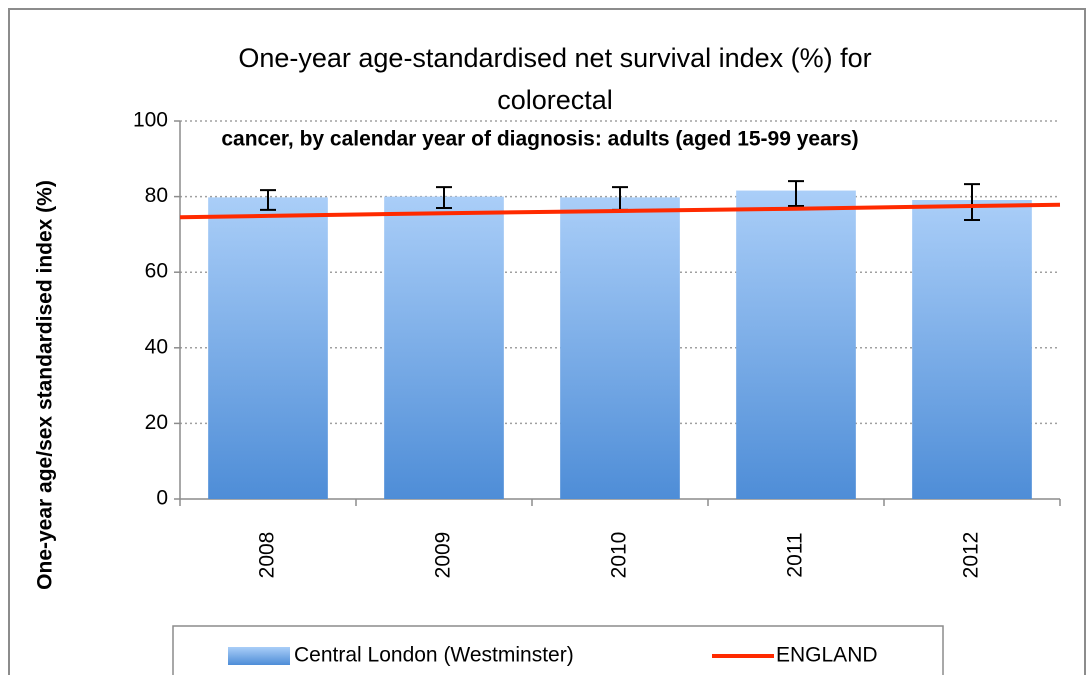 The image size is (1091, 680). I want to click on y-tick-label: 60, so click(156, 271).